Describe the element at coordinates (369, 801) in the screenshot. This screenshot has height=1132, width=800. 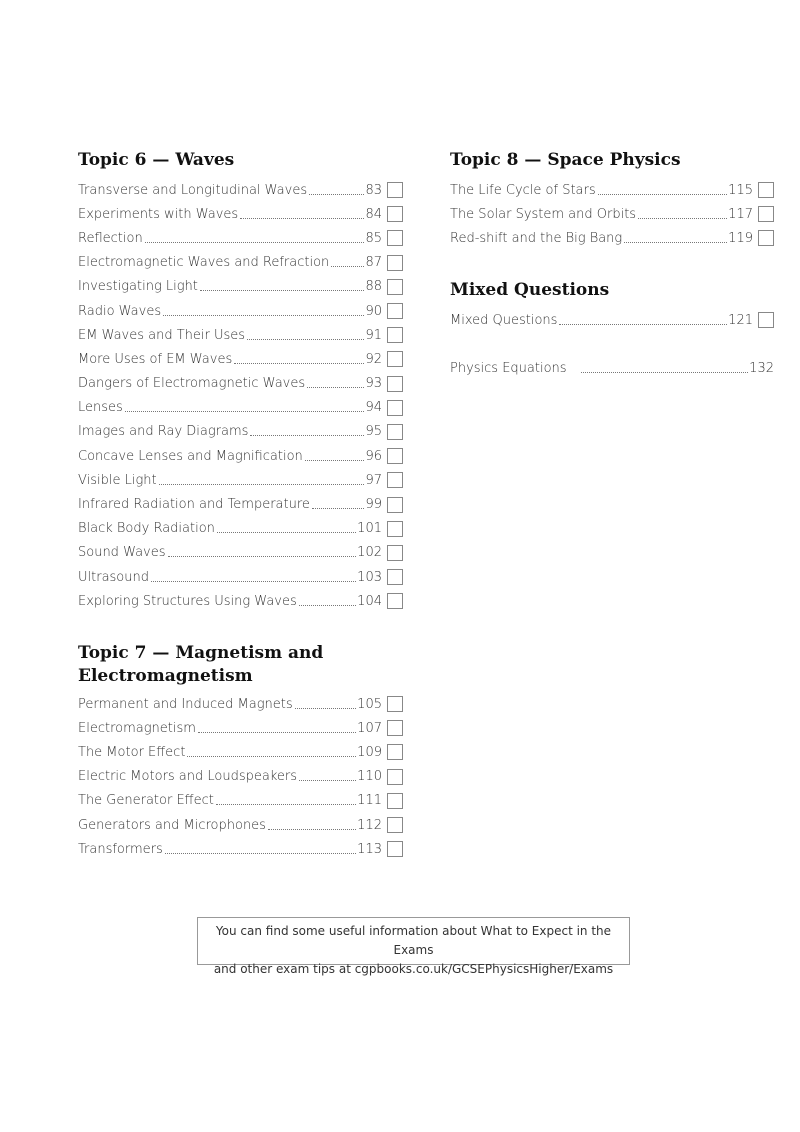
I see `entry-page: 111` at that location.